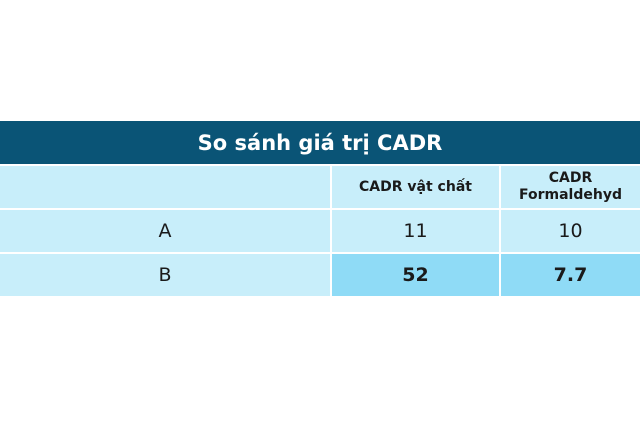 This screenshot has height=427, width=640. Describe the element at coordinates (569, 231) in the screenshot. I see `cell-value: 10` at that location.